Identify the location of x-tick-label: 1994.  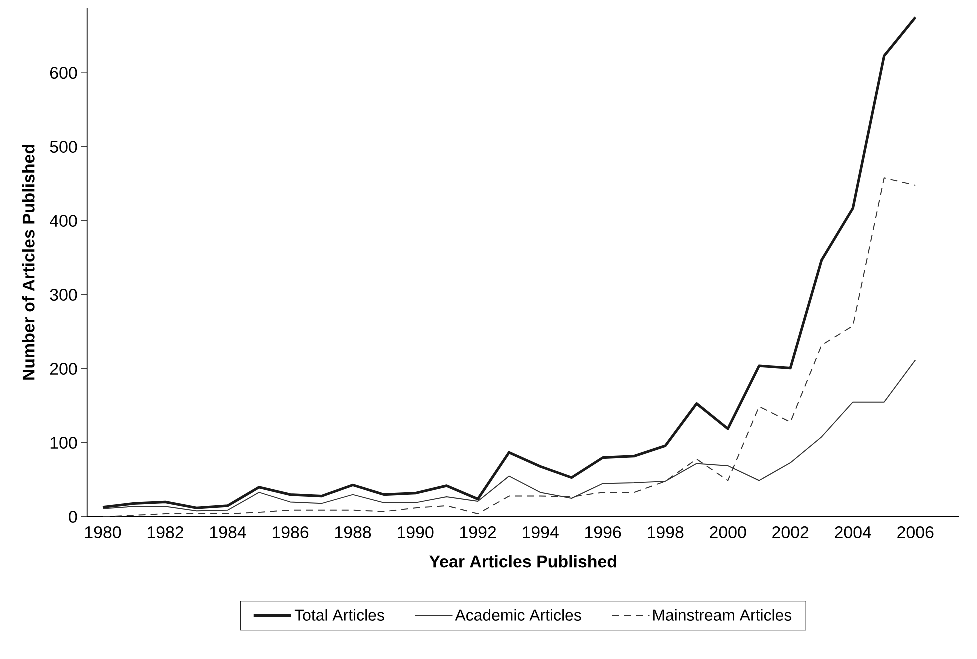
(541, 532).